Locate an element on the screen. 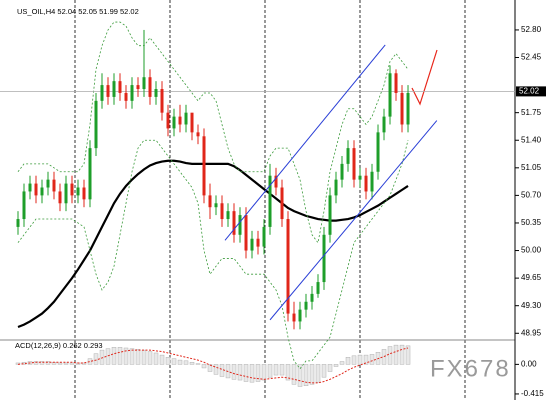  y-tick-label: 50.00 is located at coordinates (531, 250).